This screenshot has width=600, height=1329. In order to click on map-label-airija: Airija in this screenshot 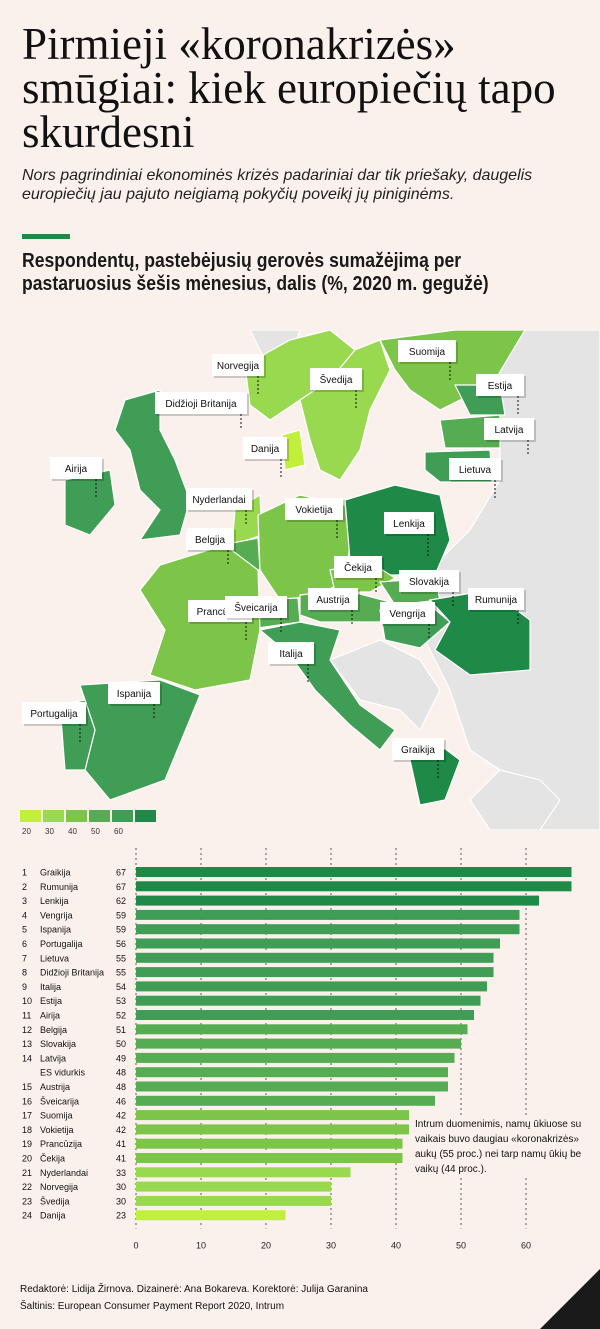, I will do `click(77, 478)`.